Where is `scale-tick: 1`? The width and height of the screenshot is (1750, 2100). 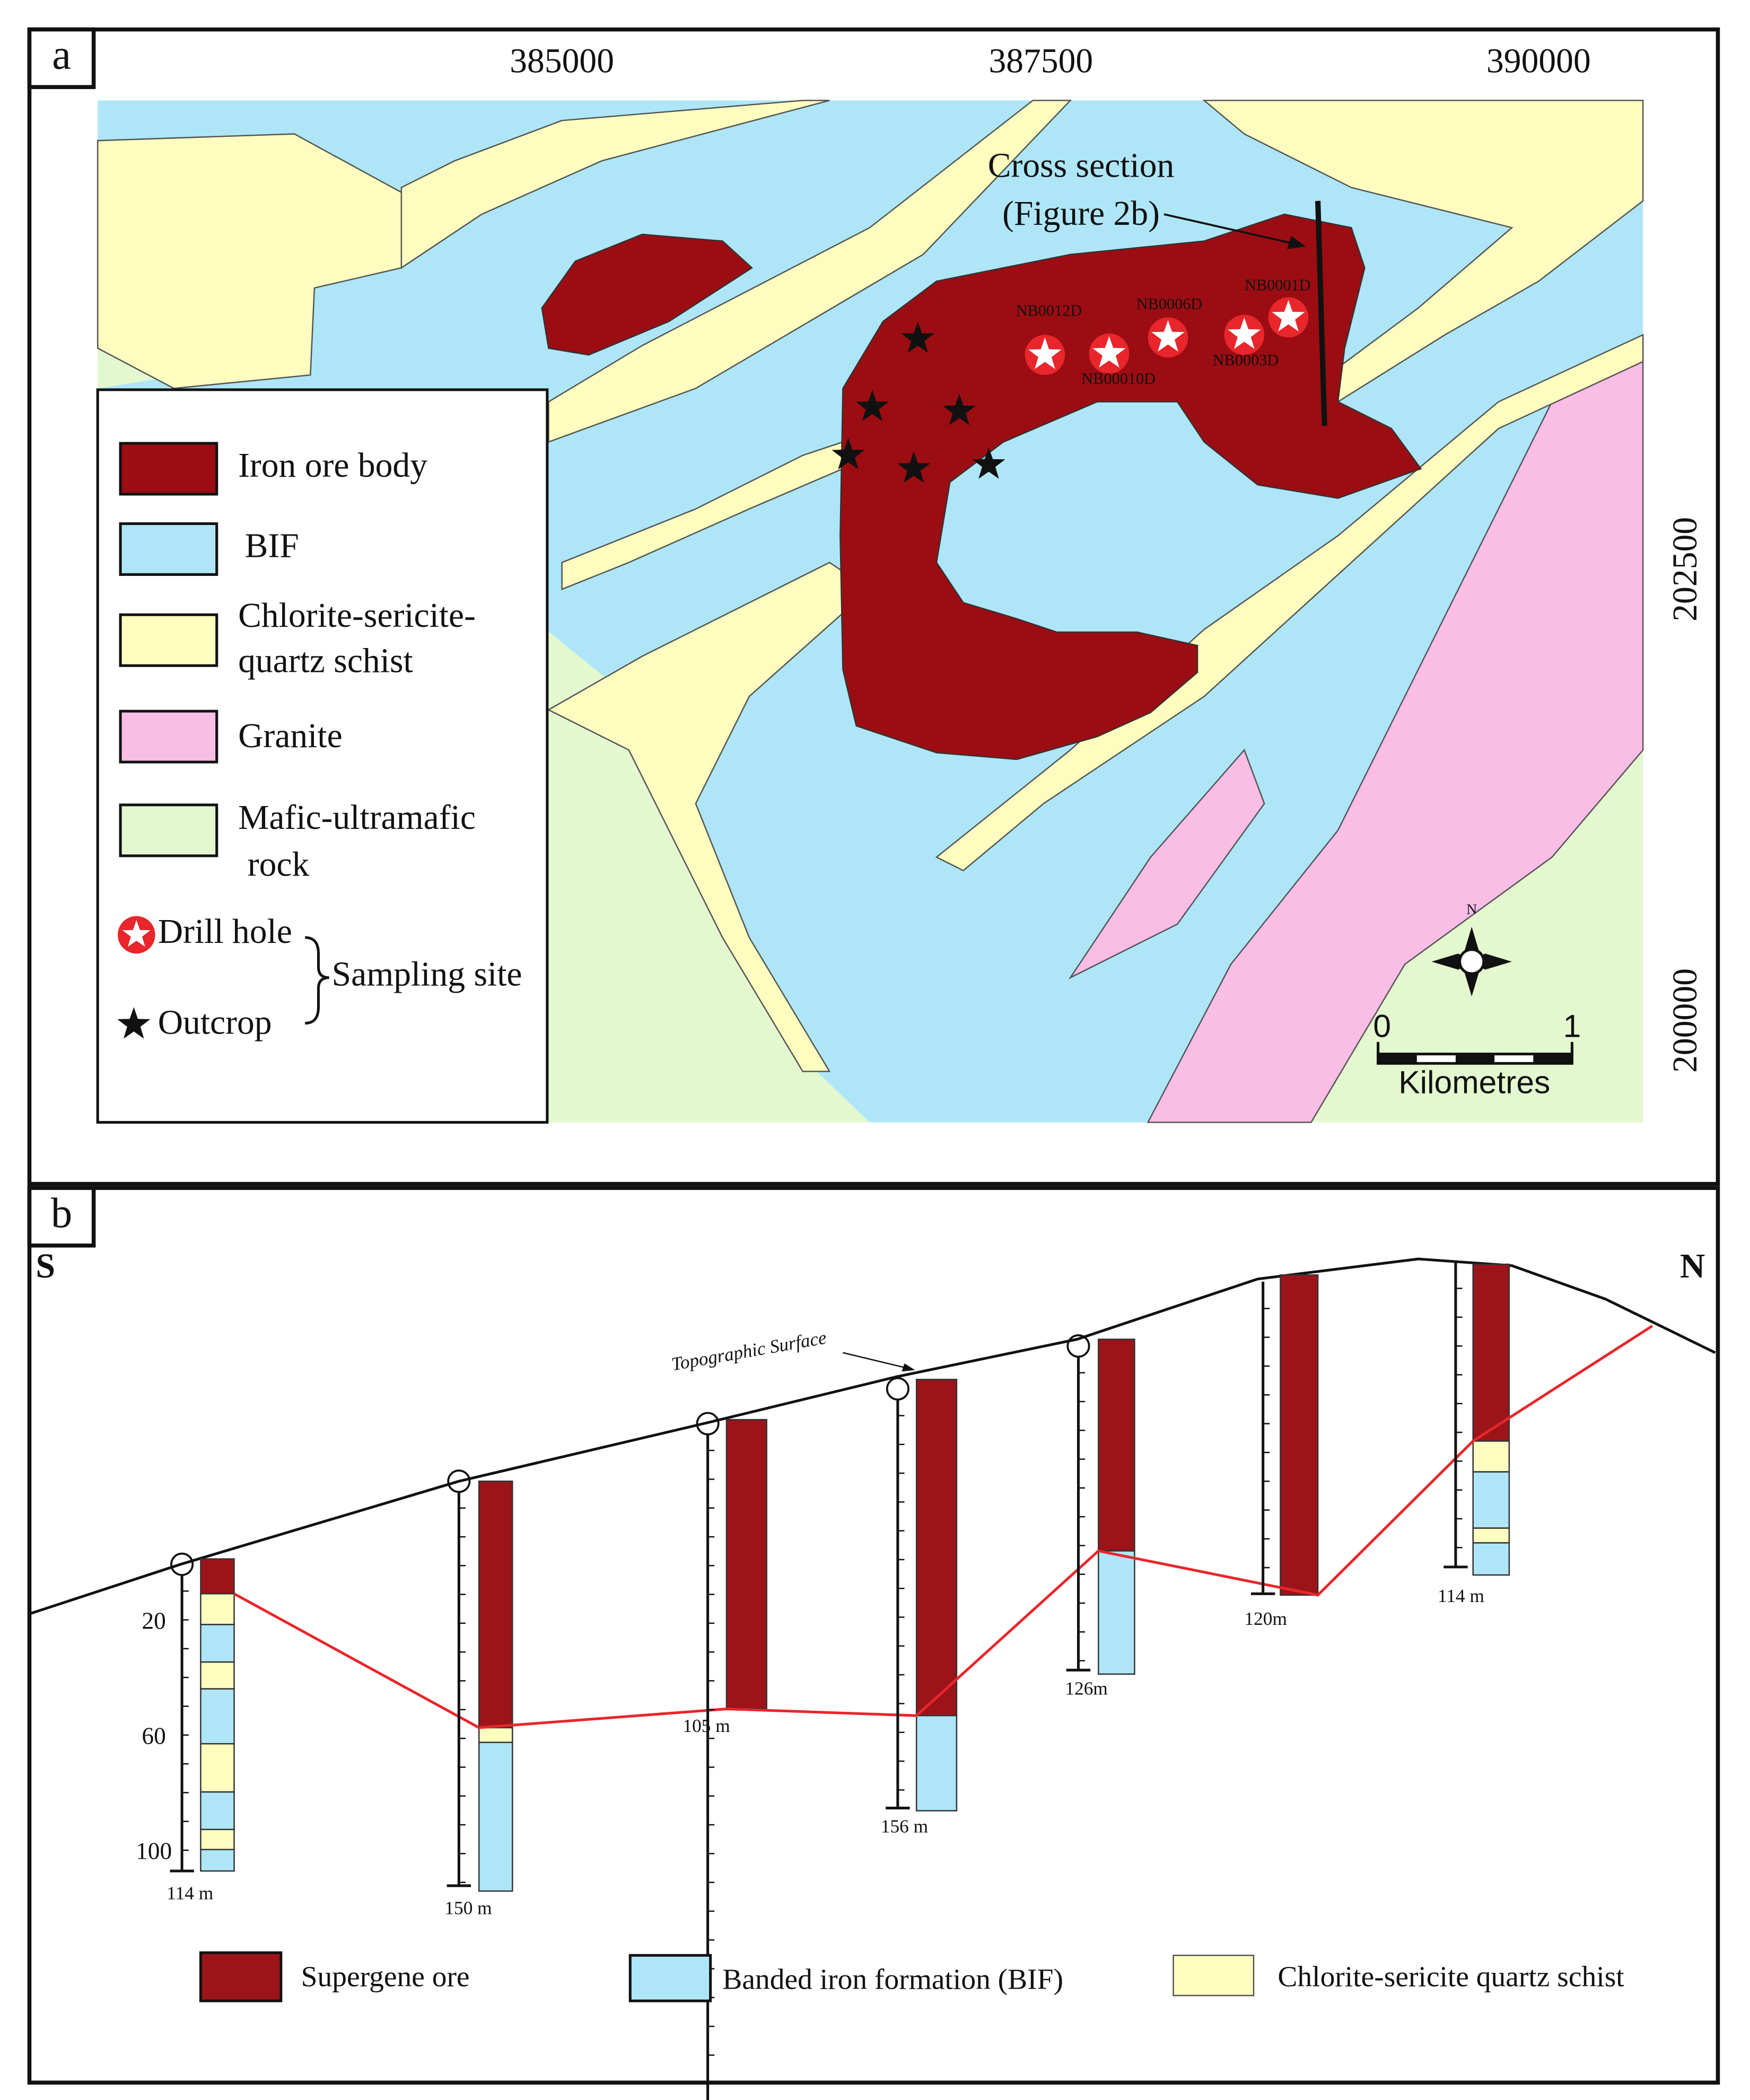
scale-tick: 1 is located at coordinates (1572, 1026).